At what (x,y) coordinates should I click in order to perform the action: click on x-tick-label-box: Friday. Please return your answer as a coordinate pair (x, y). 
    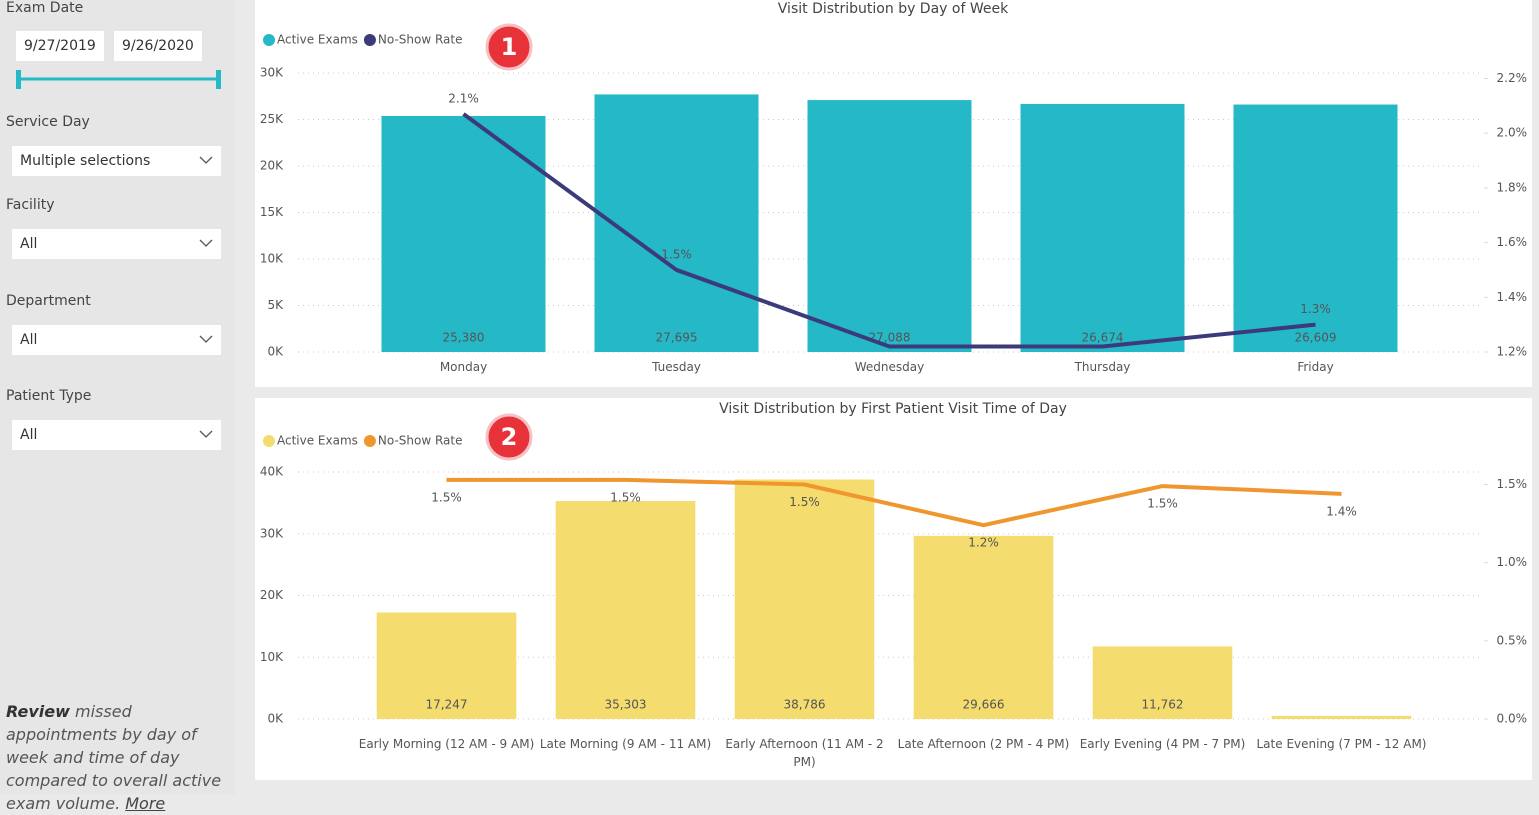
    Looking at the image, I should click on (1315, 367).